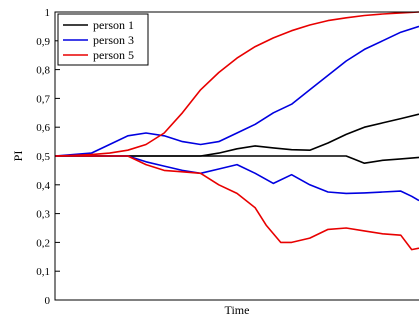  I want to click on y-tick-label: 1, so click(48, 13).